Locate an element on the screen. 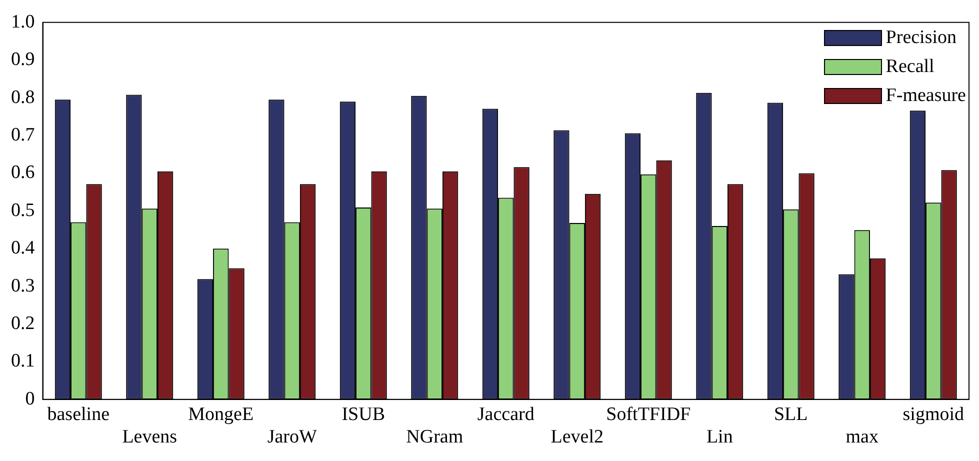 The height and width of the screenshot is (461, 979). legend-label: Precision is located at coordinates (921, 38).